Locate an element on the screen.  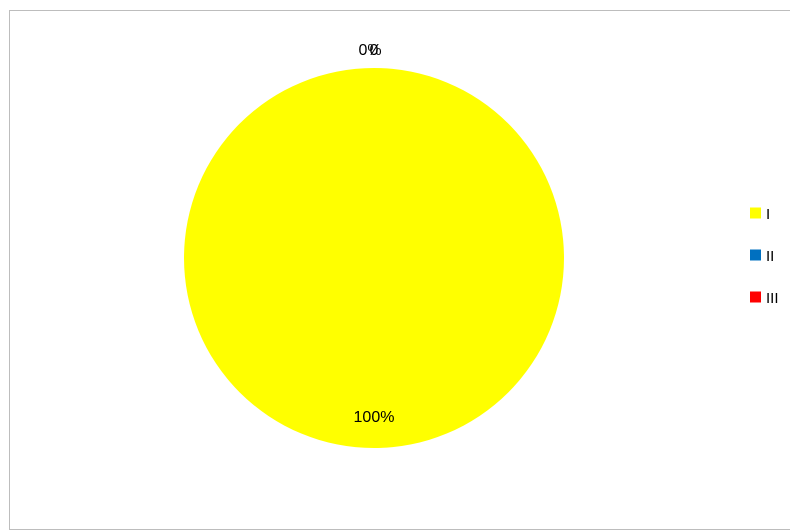
legend-swatch-II is located at coordinates (755, 255).